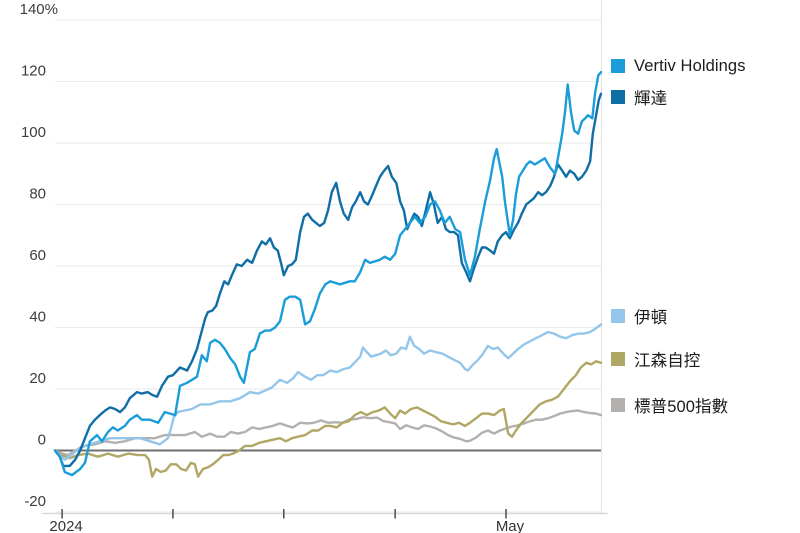 The image size is (800, 533). I want to click on y-axis-label: -20, so click(35, 501).